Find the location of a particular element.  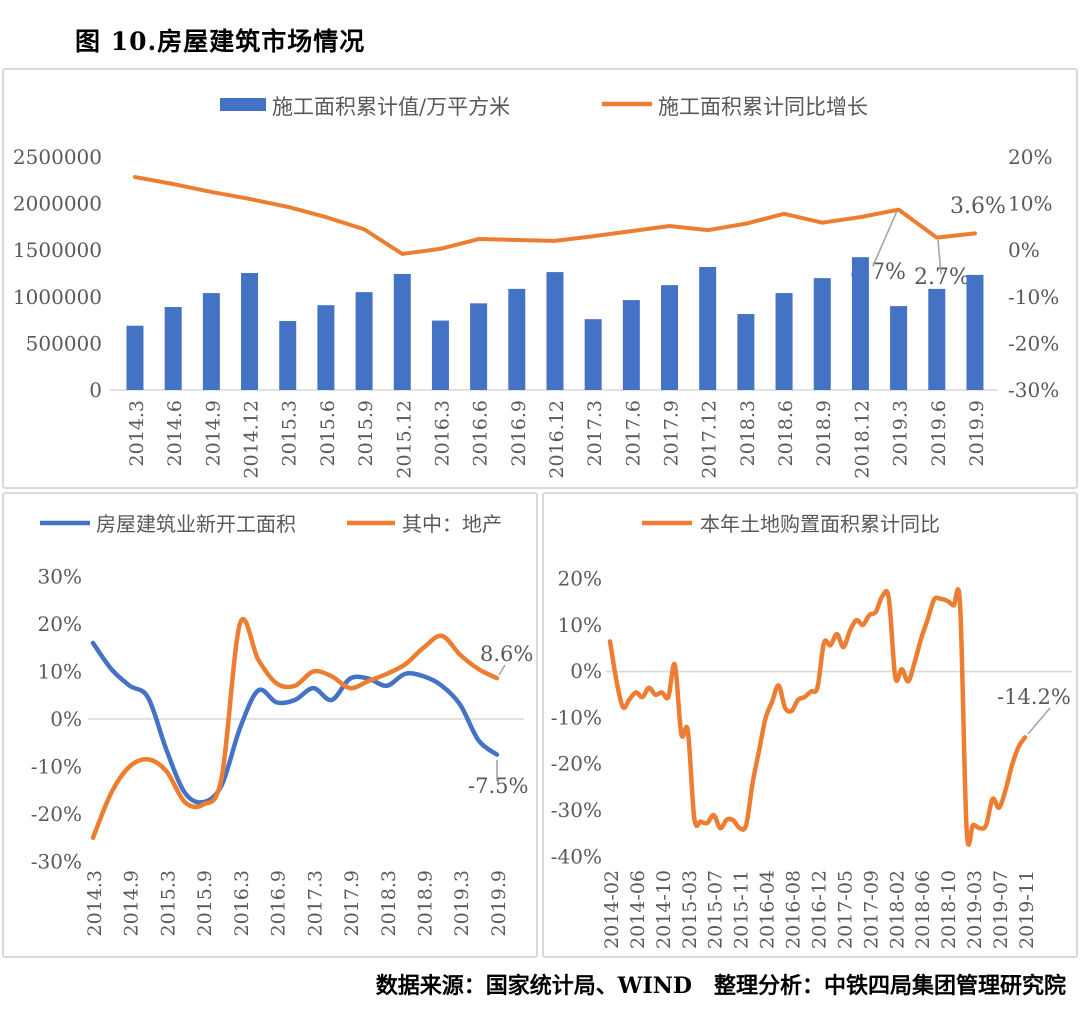

bars is located at coordinates (555, 323).